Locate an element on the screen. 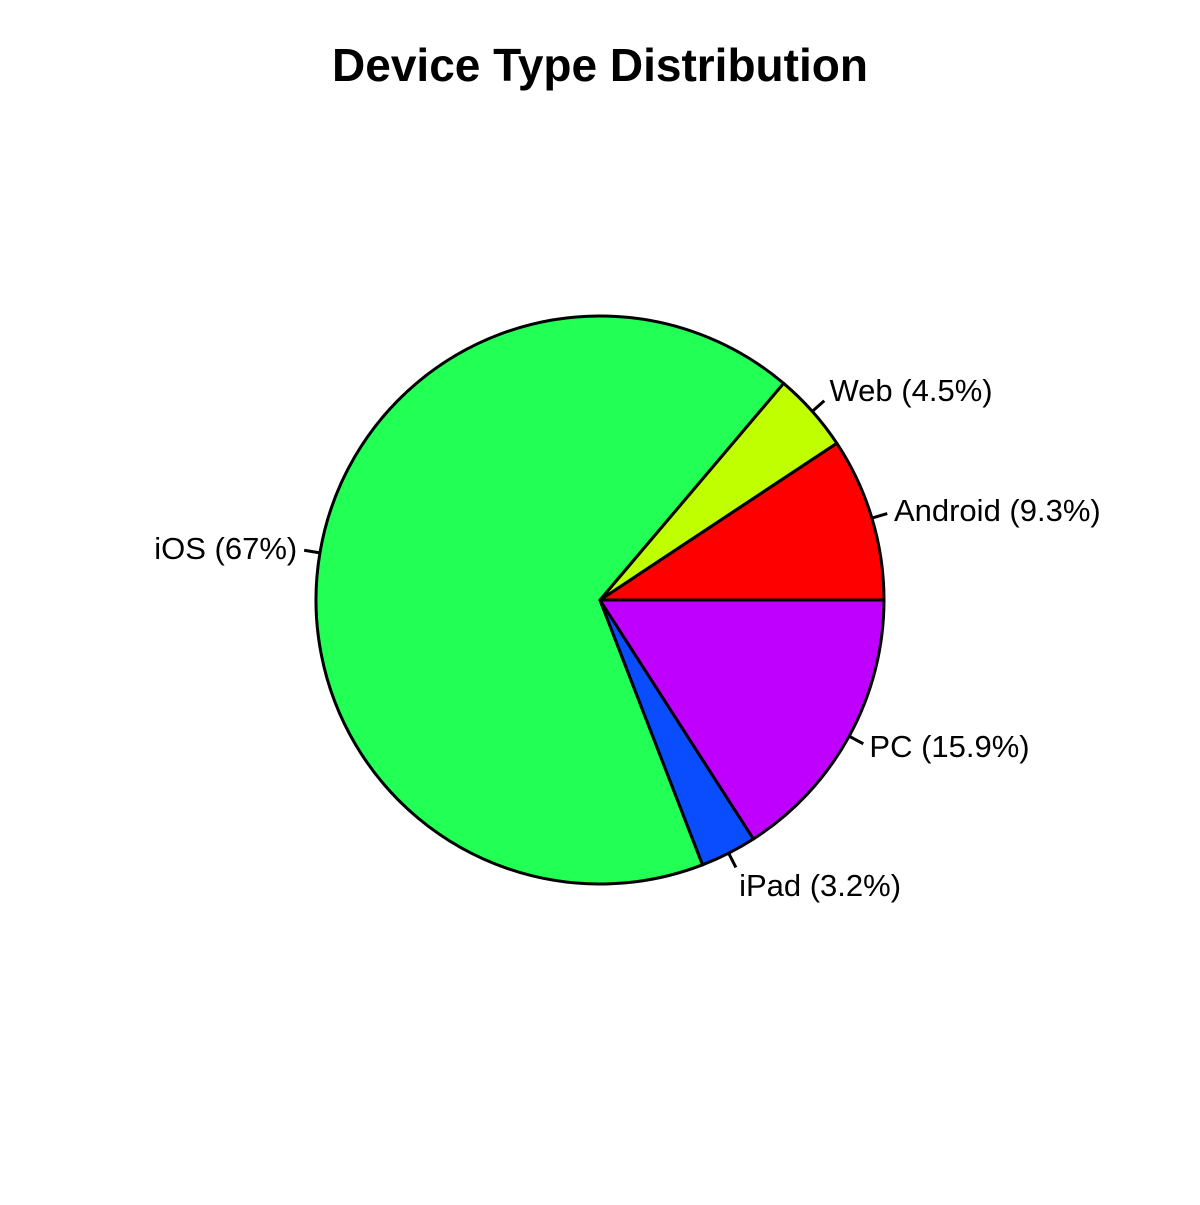 This screenshot has width=1200, height=1205. slice-label-pc: PC (15.9%) is located at coordinates (949, 746).